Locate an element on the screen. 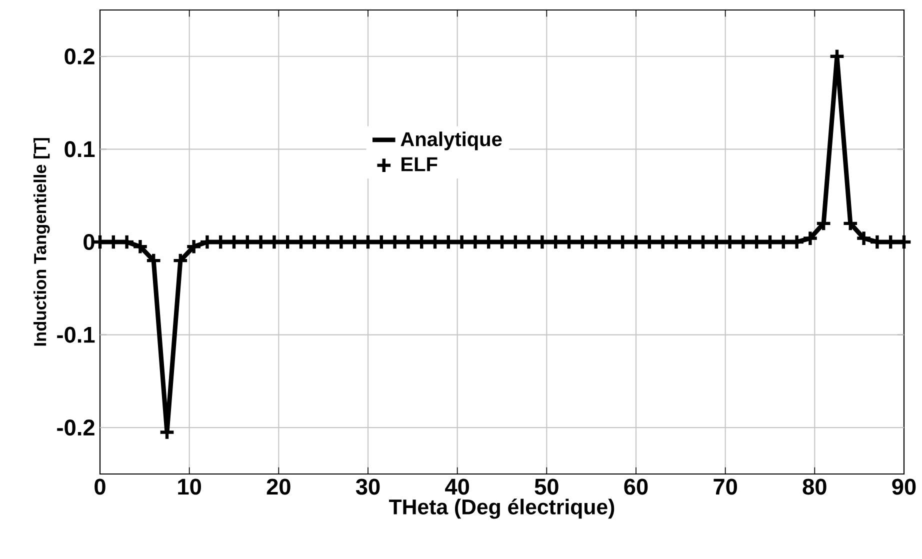 The width and height of the screenshot is (922, 559). x-tick-label: 80 is located at coordinates (814, 486).